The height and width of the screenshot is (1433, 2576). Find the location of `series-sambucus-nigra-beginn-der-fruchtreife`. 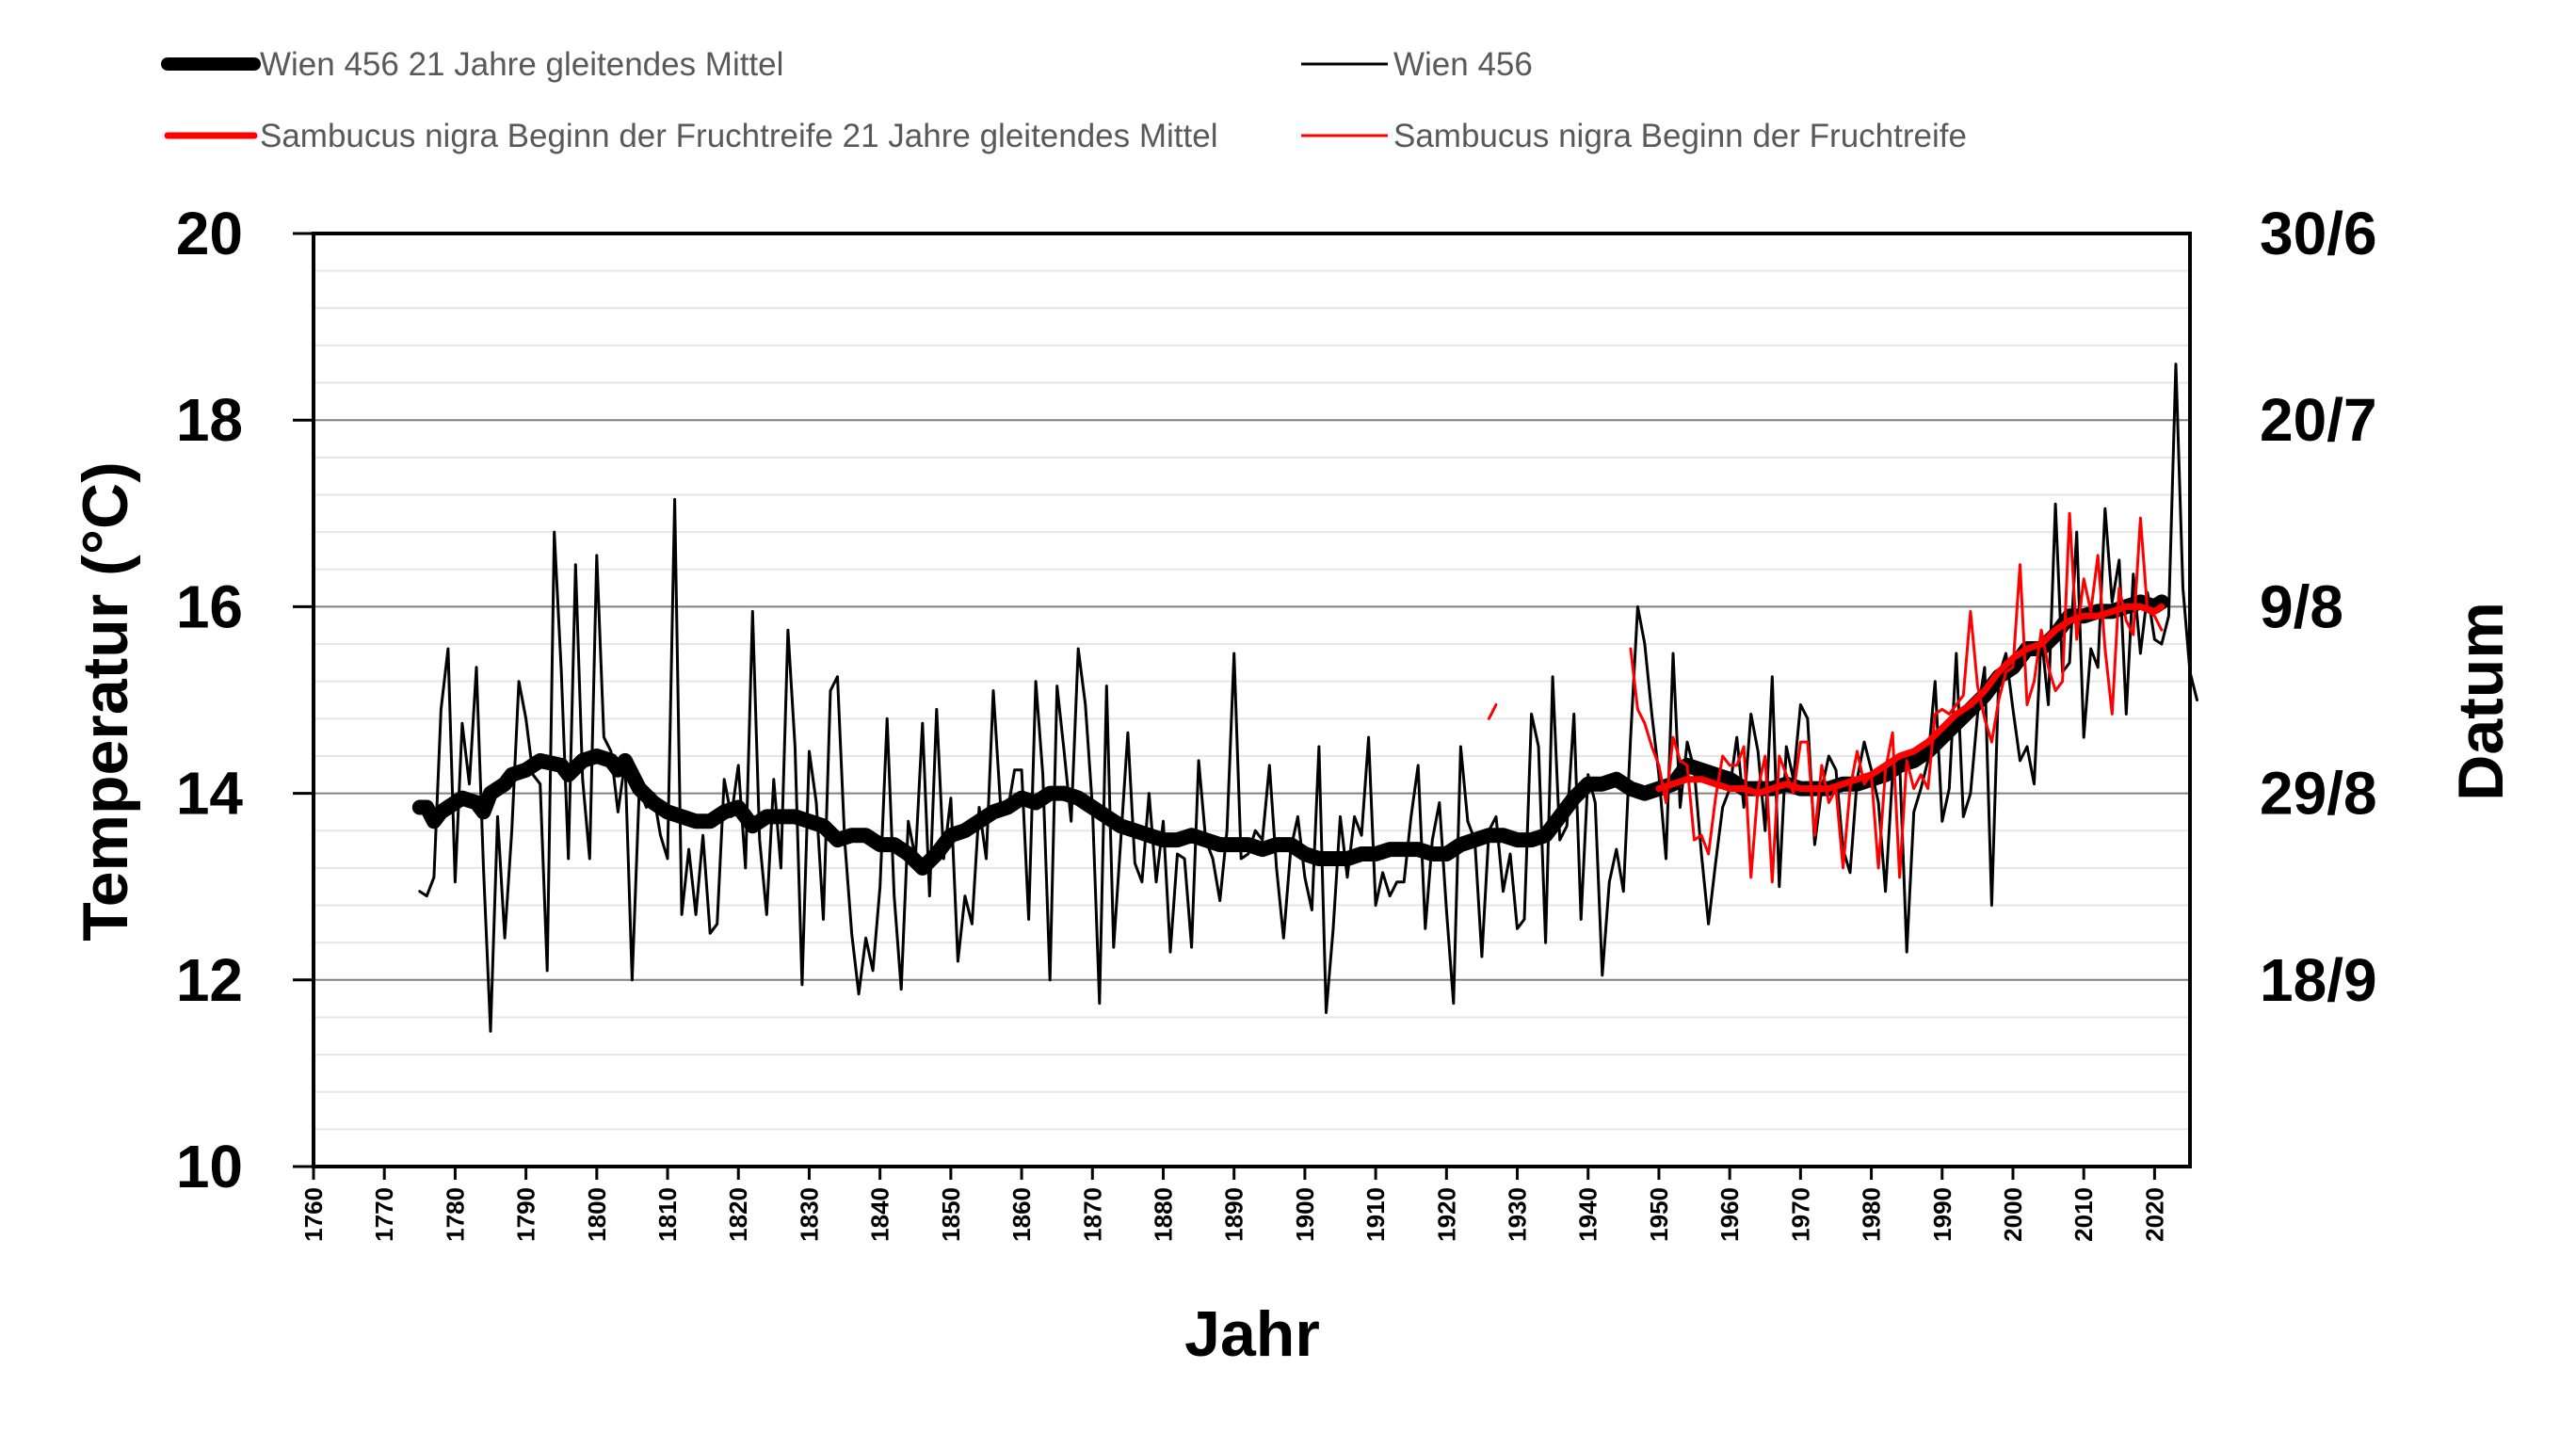

series-sambucus-nigra-beginn-der-fruchtreife is located at coordinates (1825, 697).